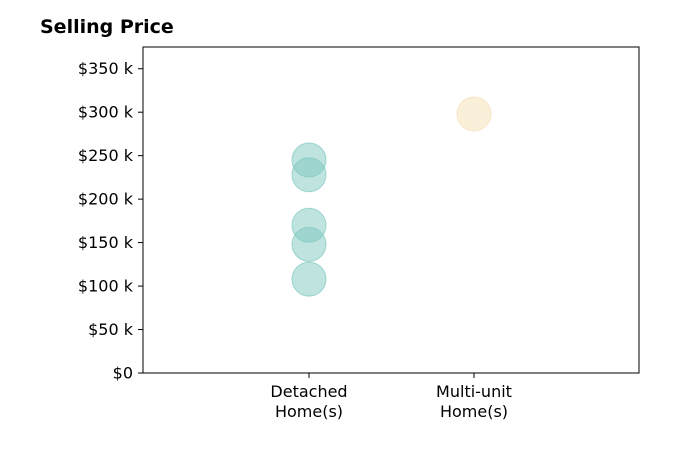  What do you see at coordinates (123, 373) in the screenshot?
I see `y-tick-label: $0` at bounding box center [123, 373].